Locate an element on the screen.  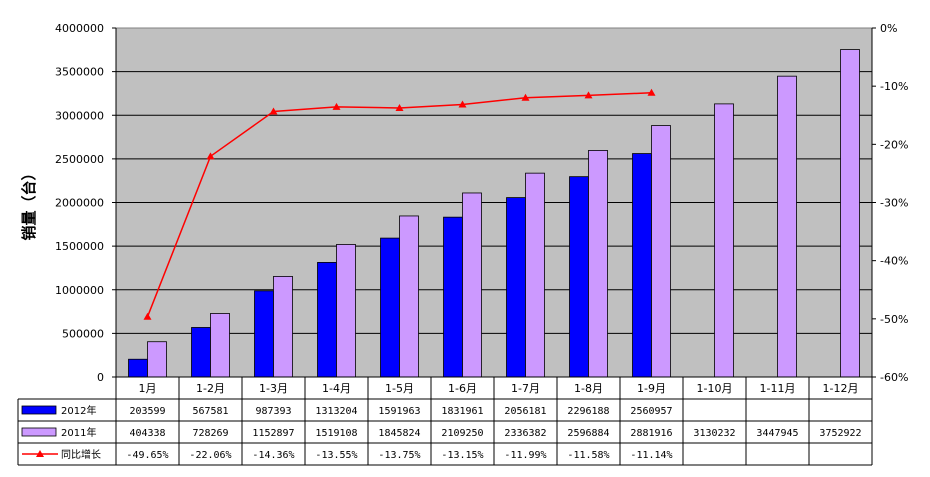
table-cell: 1831961 is located at coordinates (462, 411).